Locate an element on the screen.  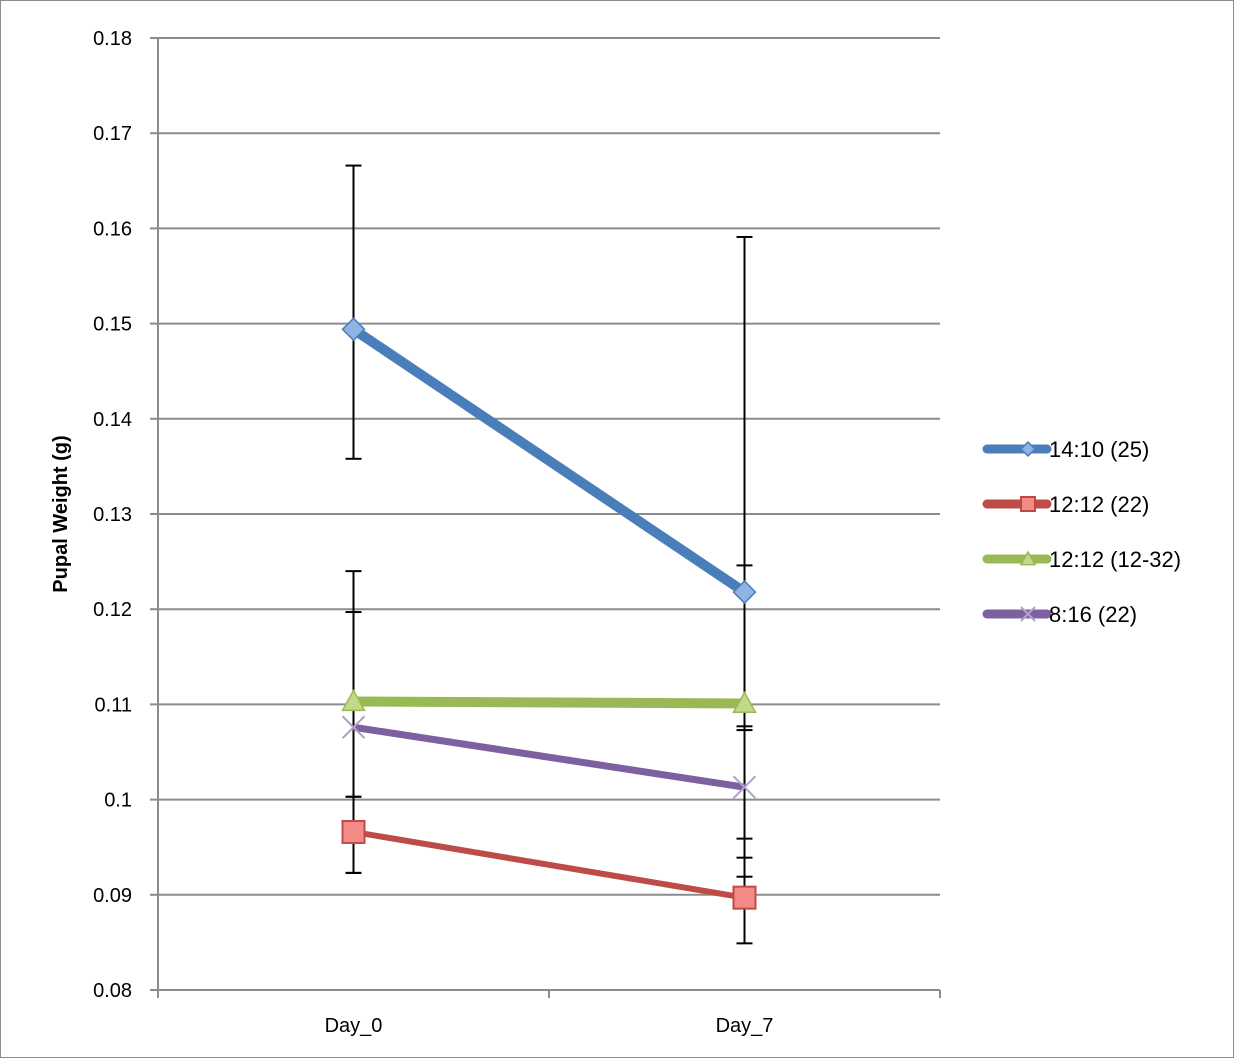
legend-item: 12:12 (12-32) is located at coordinates (1081, 559).